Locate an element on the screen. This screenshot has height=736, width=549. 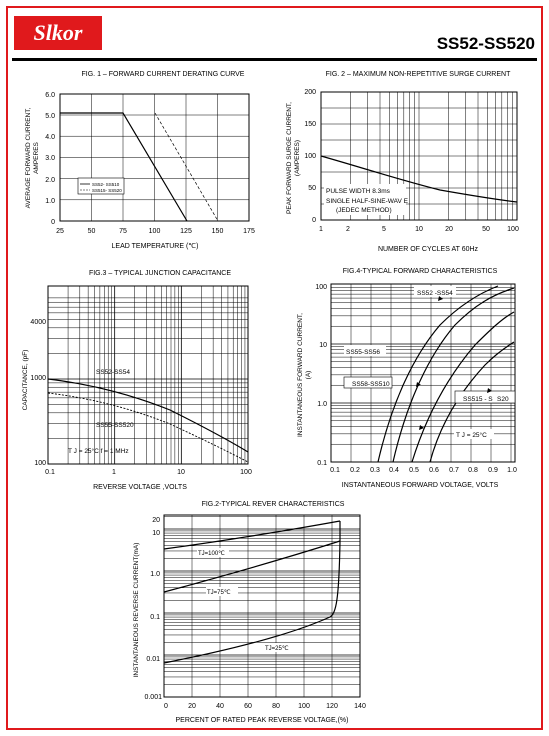
fig4-curve-ss55-ss56 is located at coordinates (453, 375).